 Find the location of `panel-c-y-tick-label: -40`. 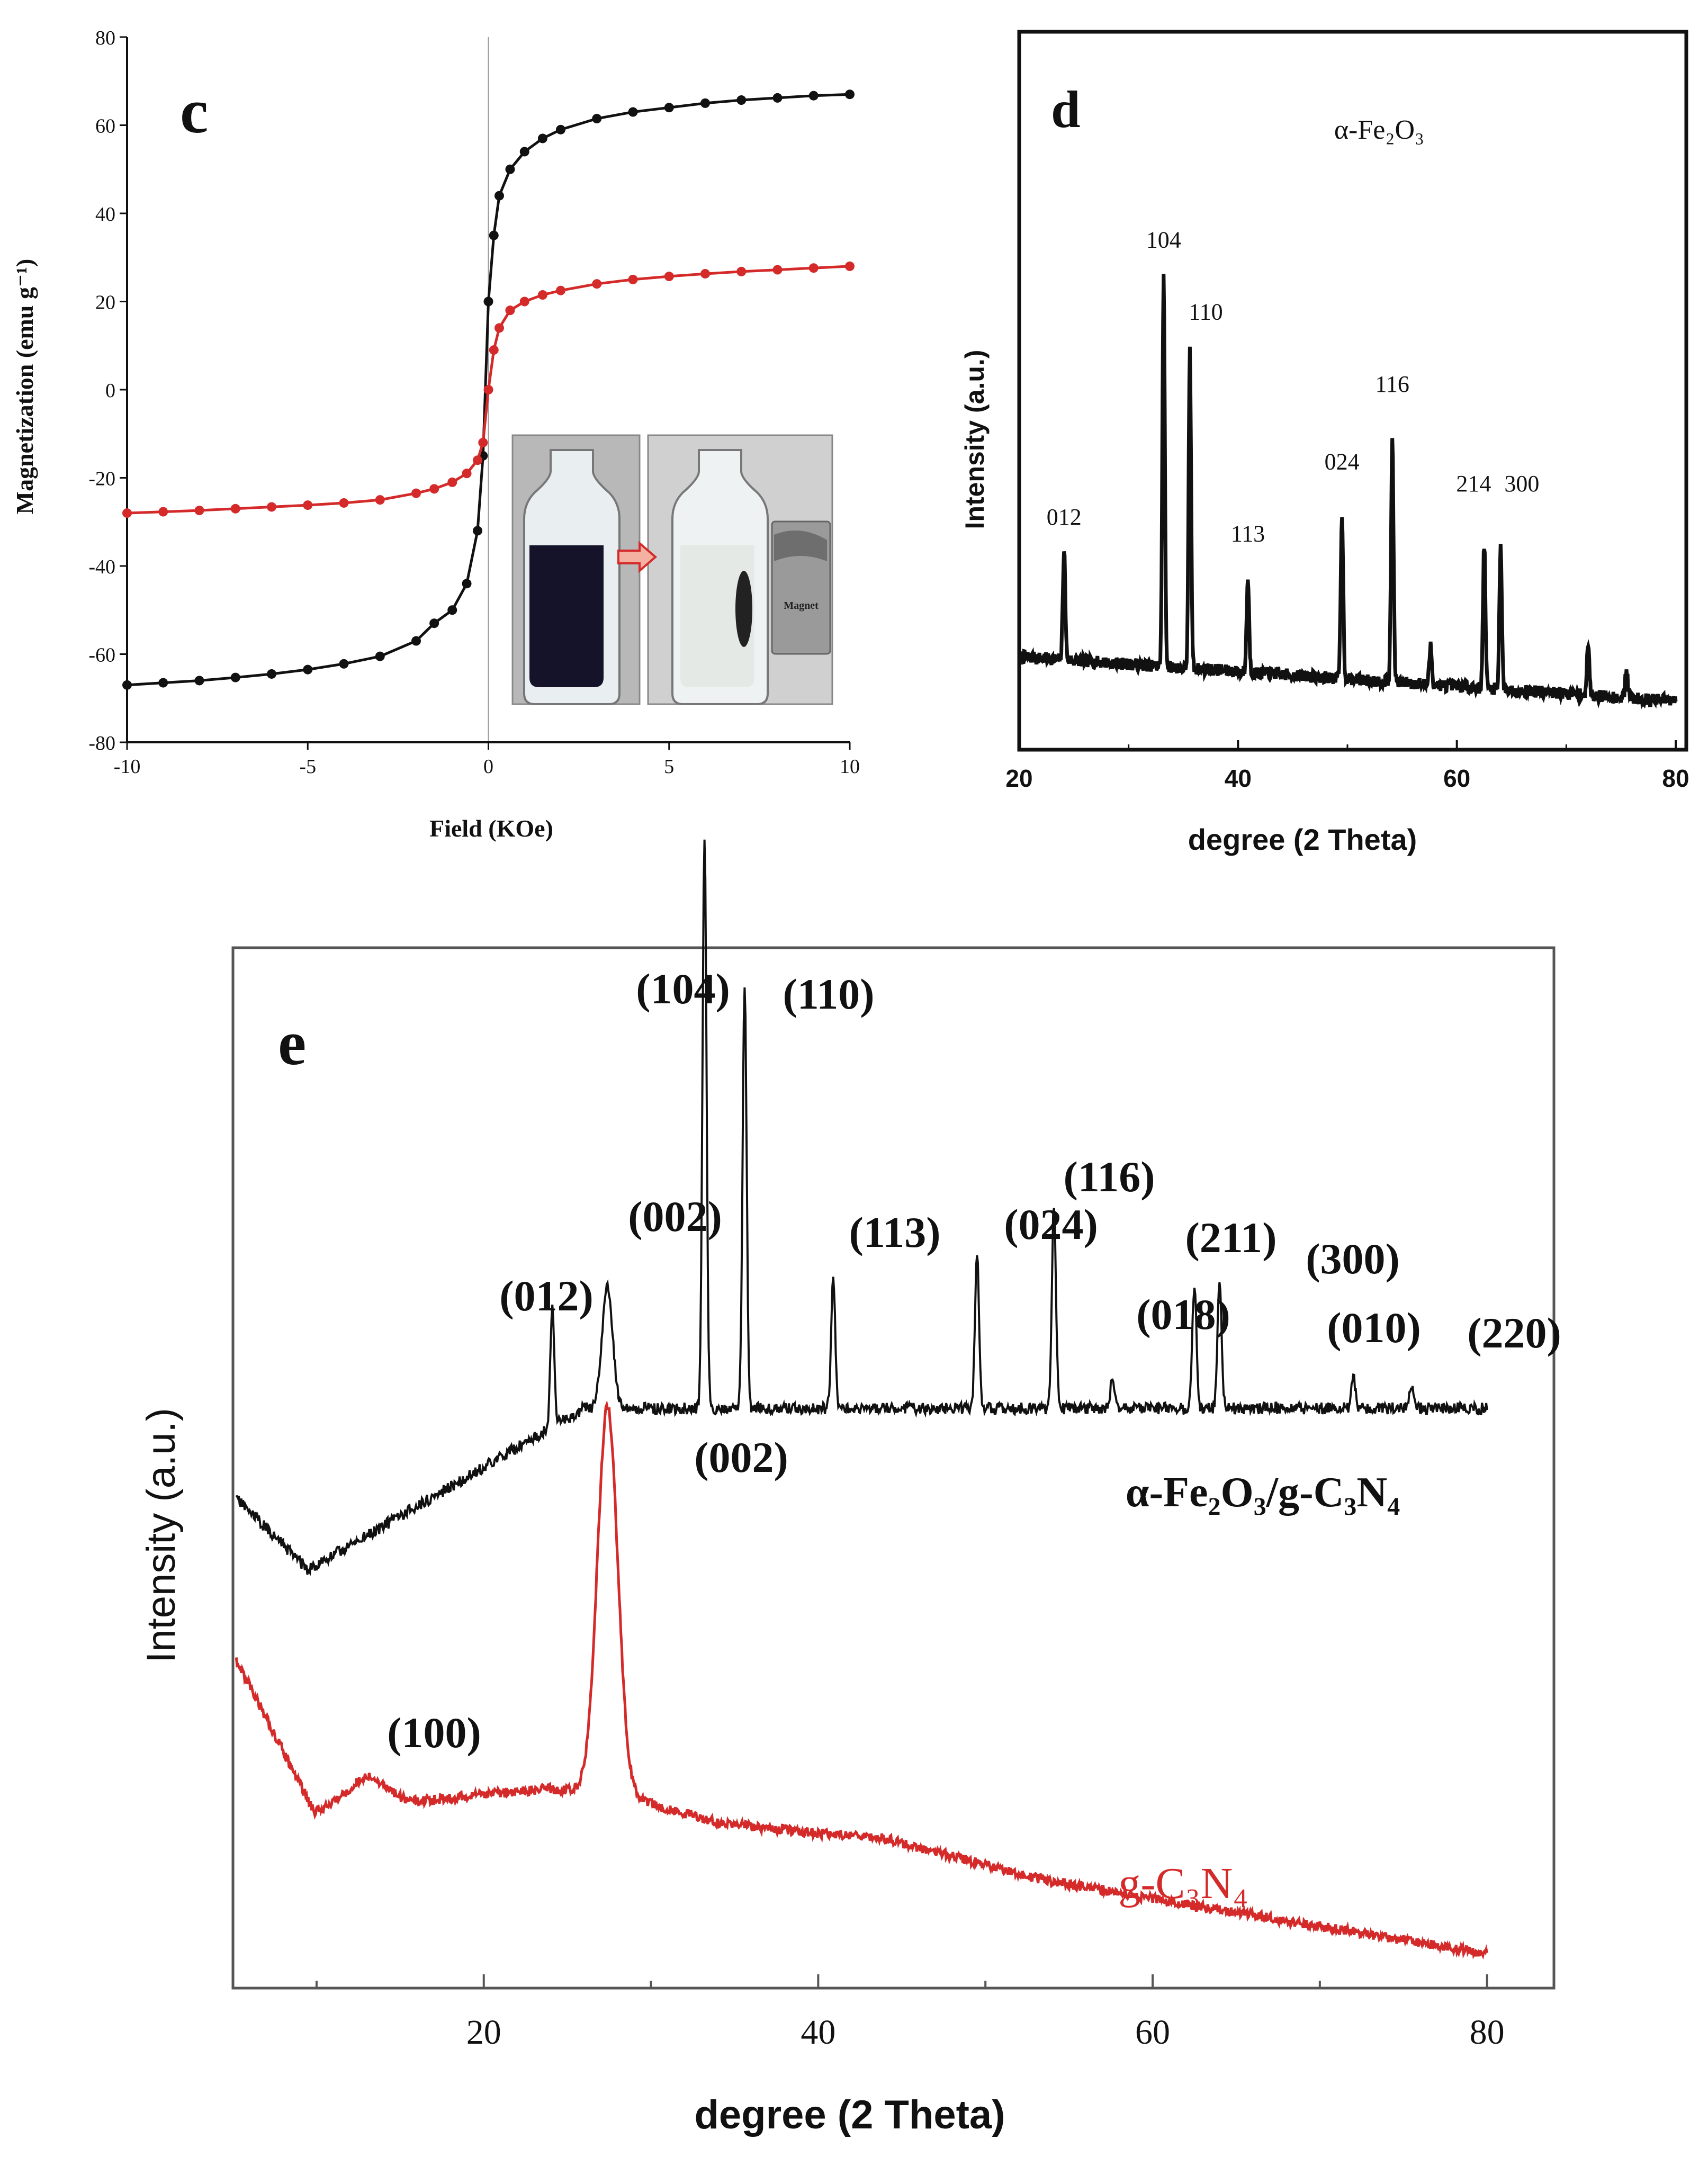

panel-c-y-tick-label: -40 is located at coordinates (101, 567).